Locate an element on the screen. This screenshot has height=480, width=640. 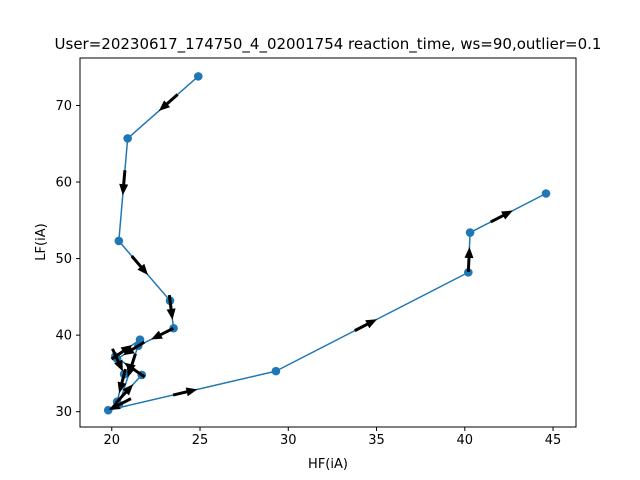
y-tick-label: 30 is located at coordinates (63, 412).